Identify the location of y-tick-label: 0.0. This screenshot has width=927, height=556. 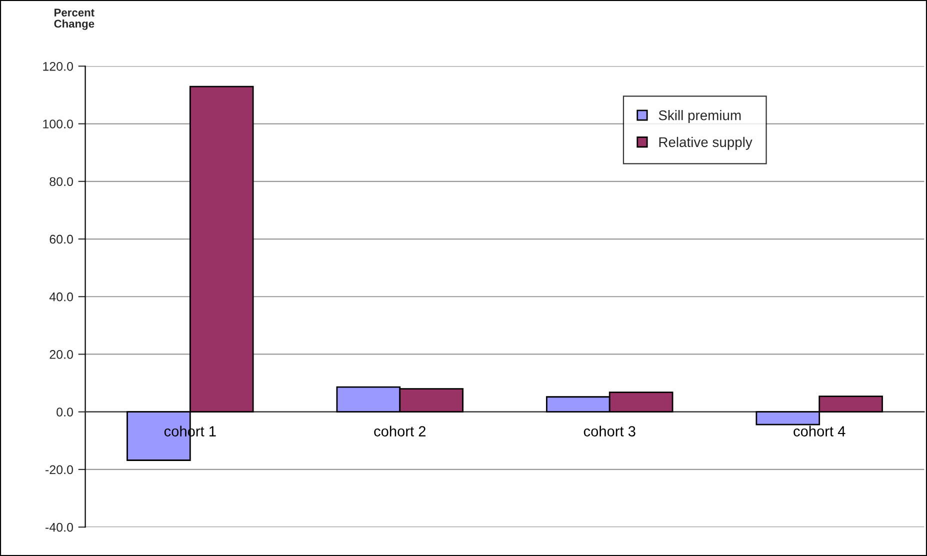
(64, 412).